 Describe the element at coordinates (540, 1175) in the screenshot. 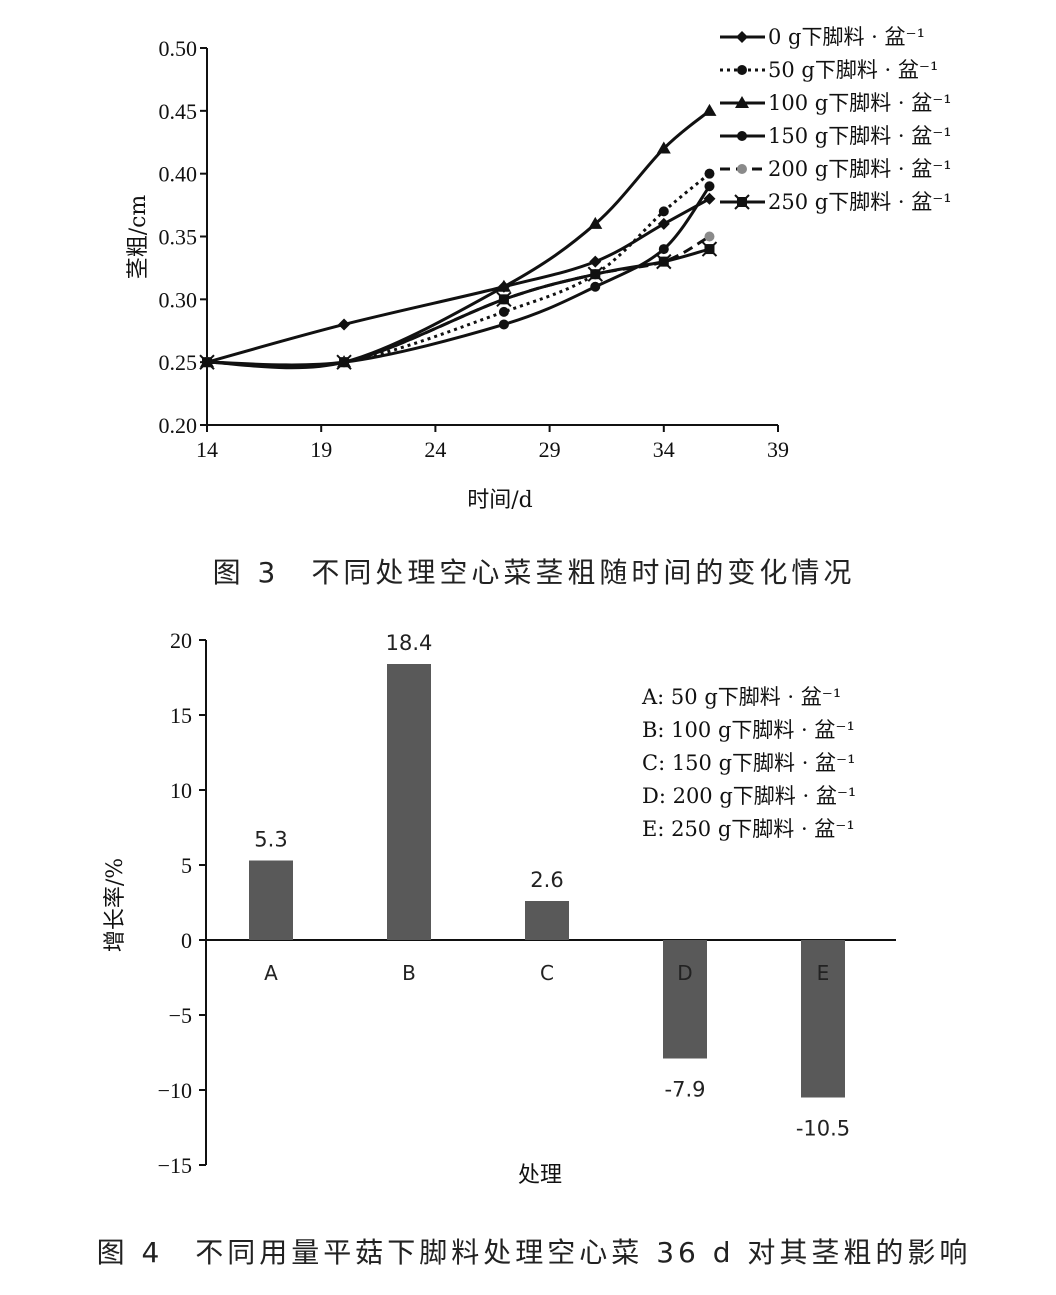

I see `bar-chart-x-axis-label: 处理` at that location.